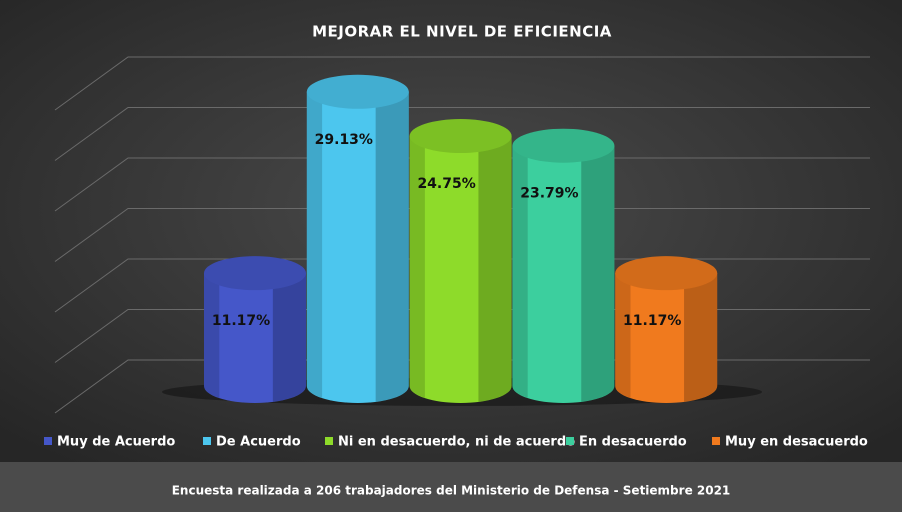  What do you see at coordinates (116, 442) in the screenshot?
I see `legend-label: Muy de Acuerdo` at bounding box center [116, 442].